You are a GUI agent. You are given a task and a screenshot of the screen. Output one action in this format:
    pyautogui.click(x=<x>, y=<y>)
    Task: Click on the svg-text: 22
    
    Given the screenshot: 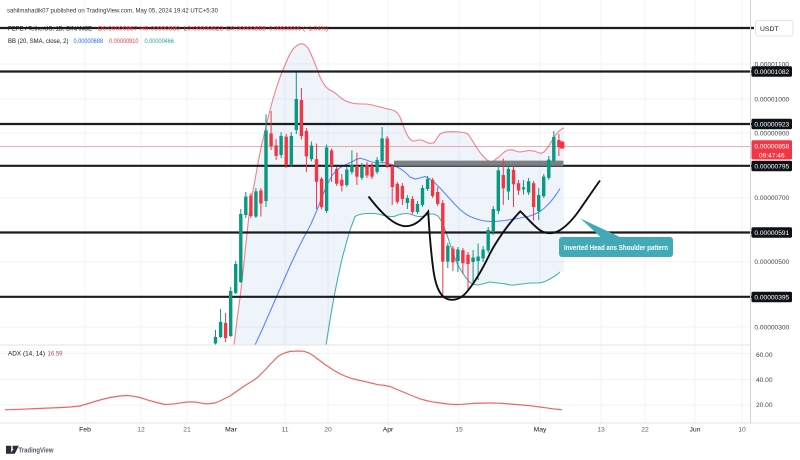 What is the action you would take?
    pyautogui.click(x=645, y=430)
    